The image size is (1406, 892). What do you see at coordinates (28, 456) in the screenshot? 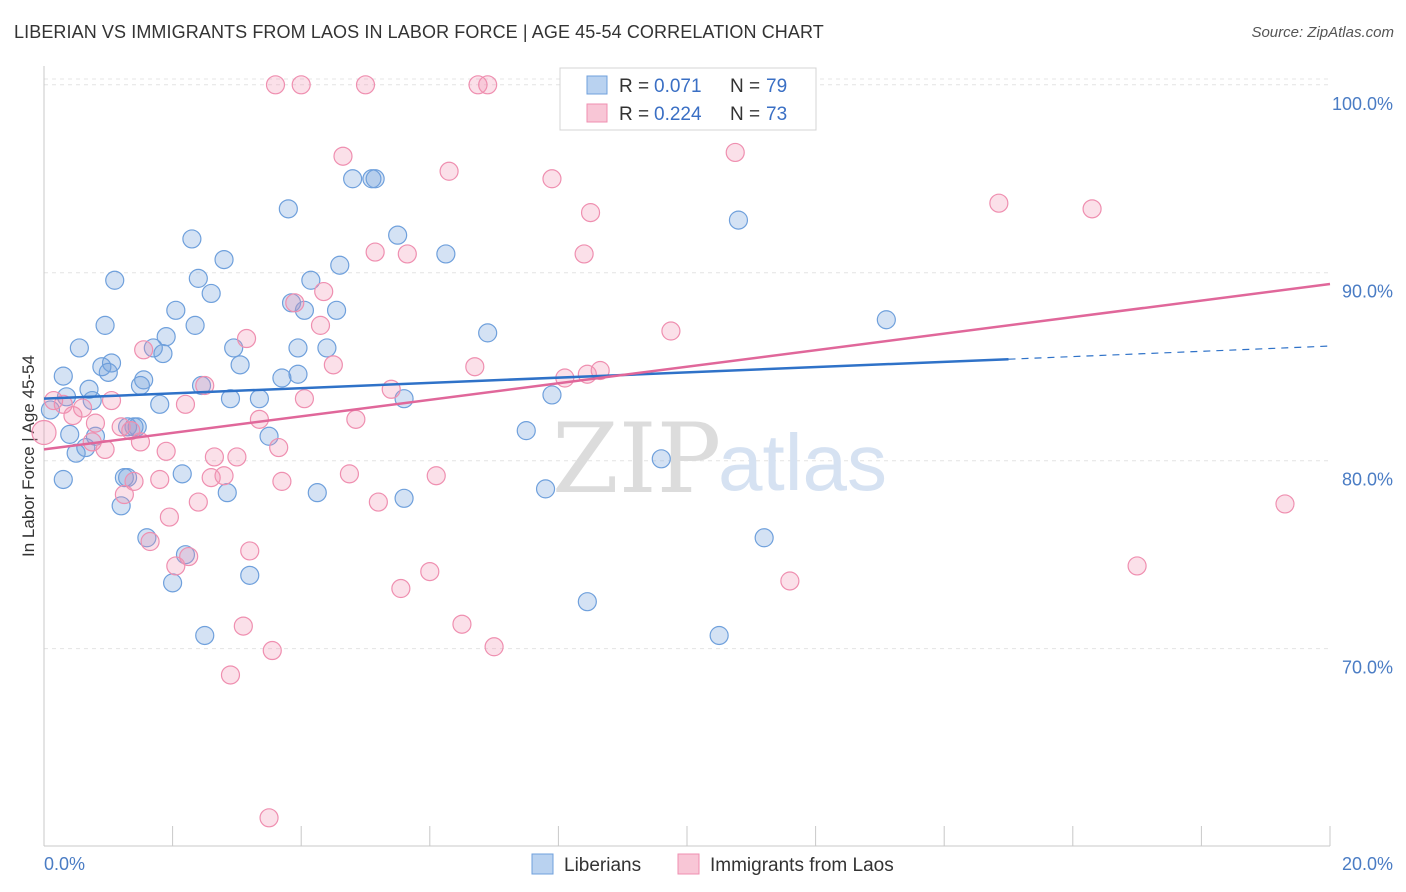
I see `y-axis-label: In Labor Force | Age 45-54` at bounding box center [28, 456].